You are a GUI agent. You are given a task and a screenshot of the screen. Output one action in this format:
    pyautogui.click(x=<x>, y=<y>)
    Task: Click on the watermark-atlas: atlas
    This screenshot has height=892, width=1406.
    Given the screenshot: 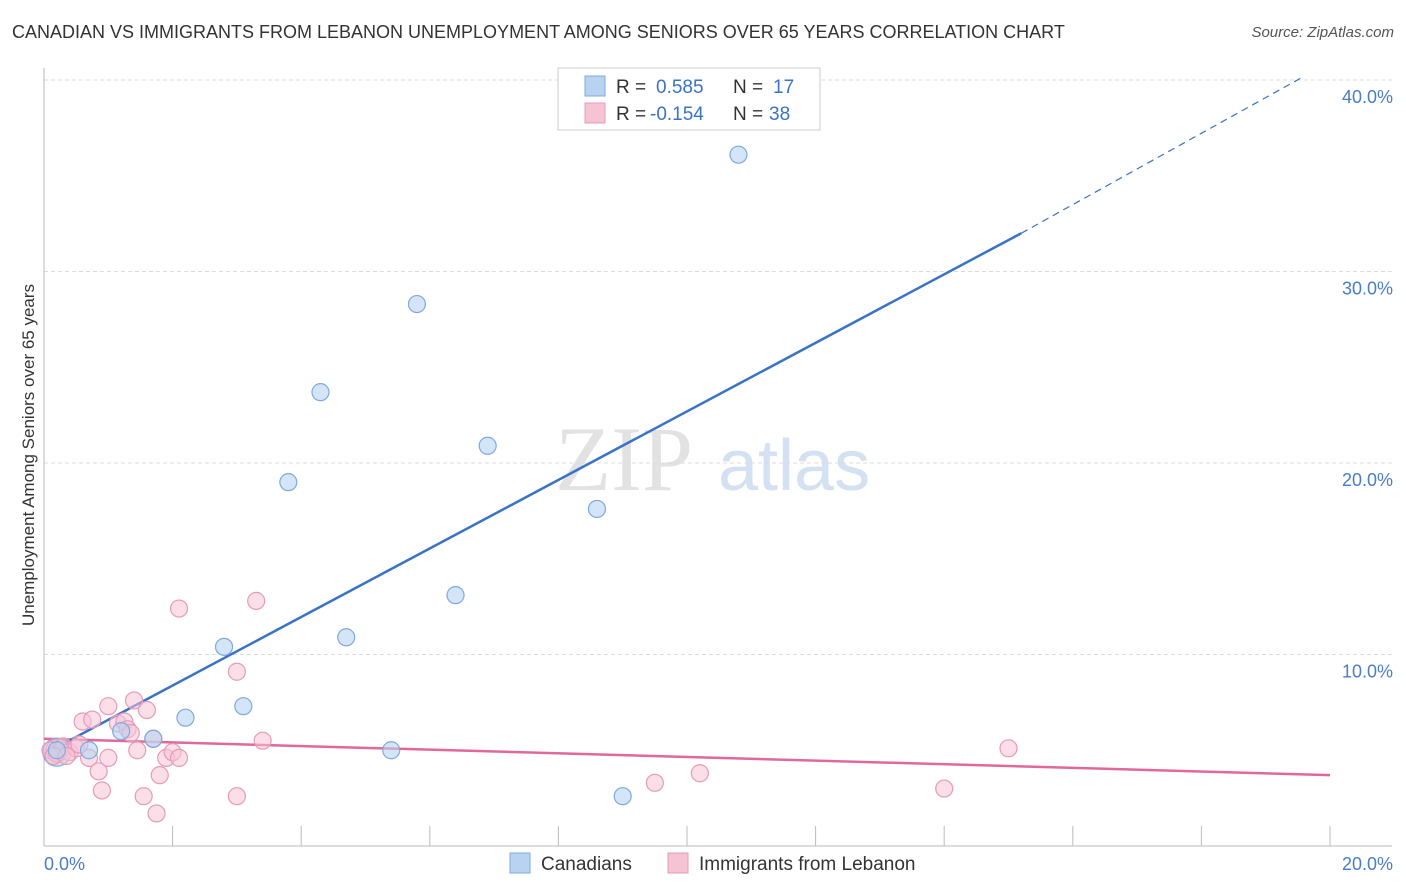 What is the action you would take?
    pyautogui.click(x=794, y=466)
    